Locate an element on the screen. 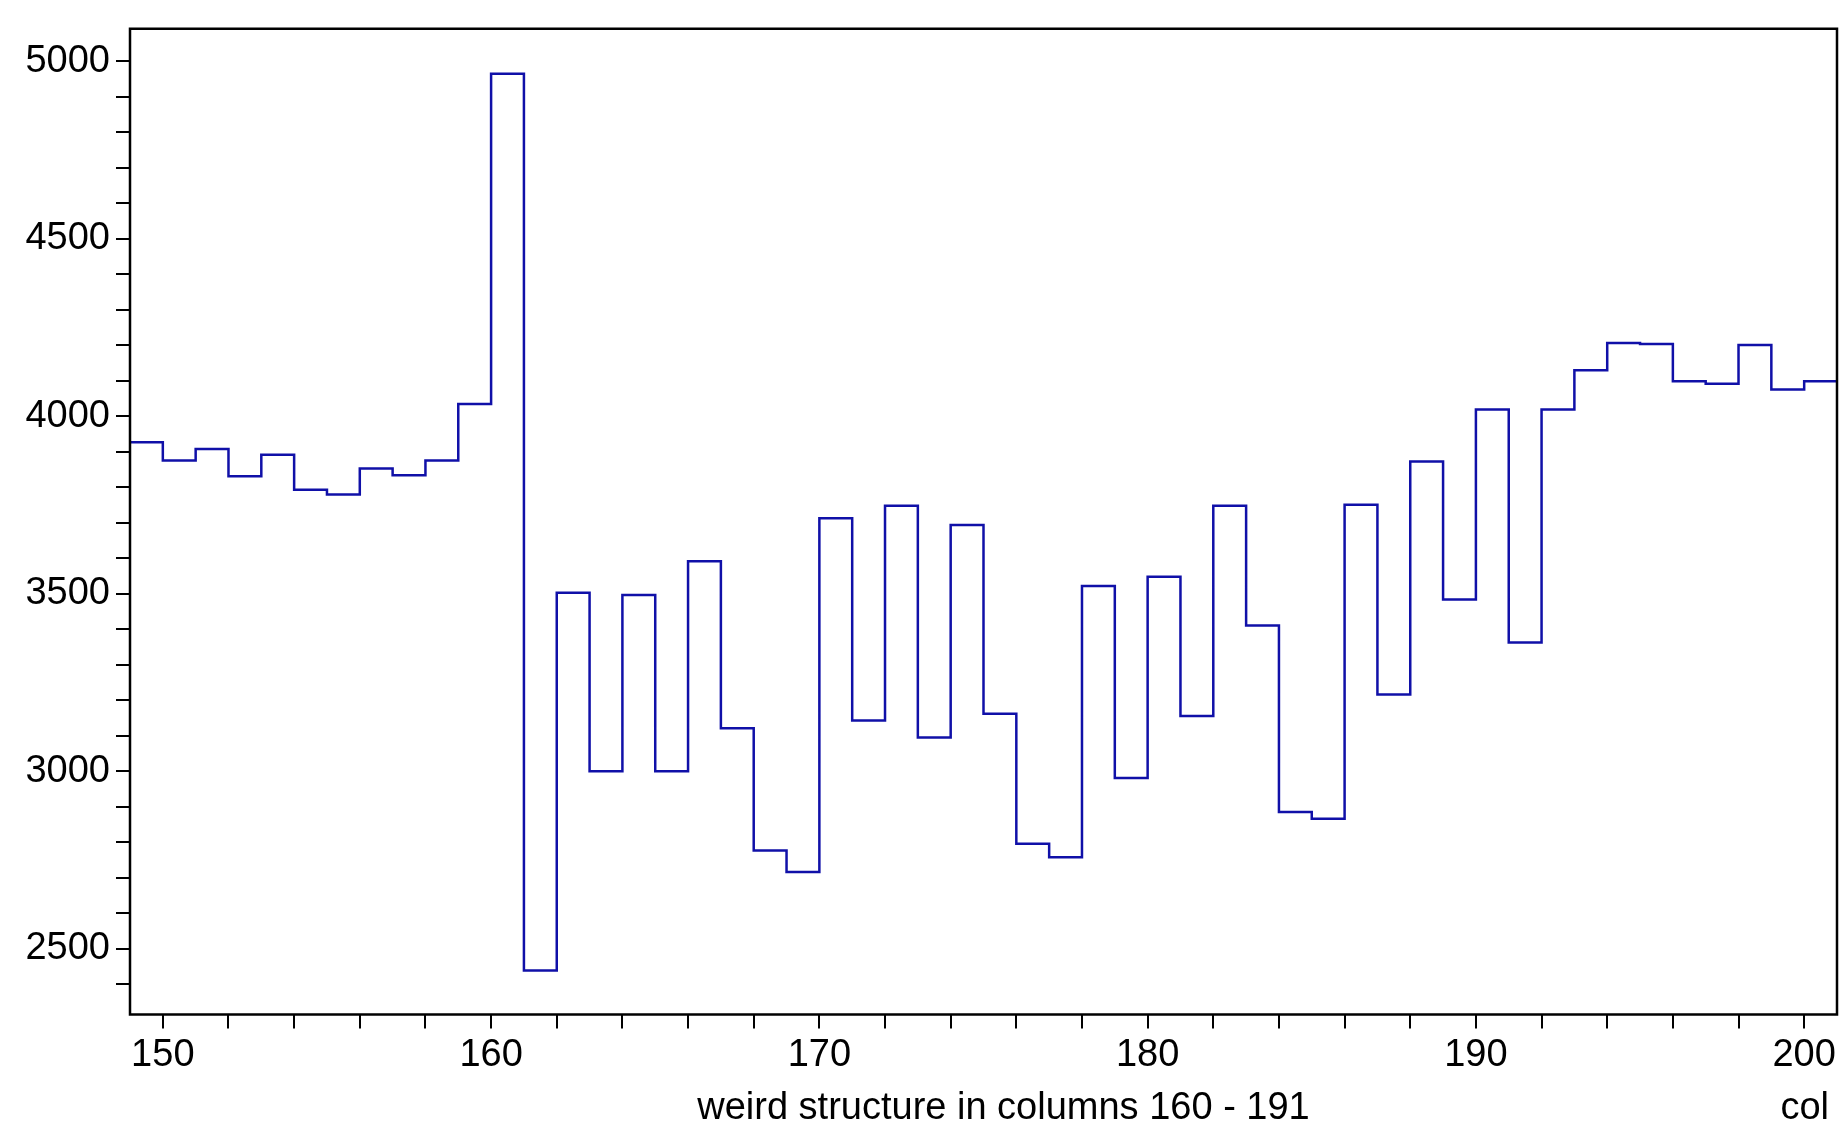 The height and width of the screenshot is (1132, 1847). x-axis-title: weird structure in columns 160 - 191 is located at coordinates (1003, 1106).